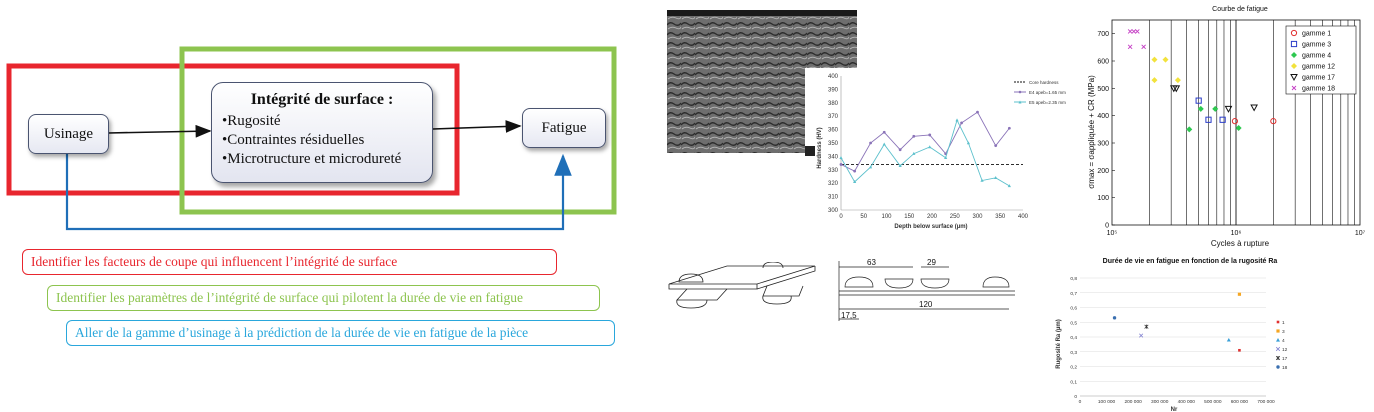 The height and width of the screenshot is (412, 1374). Describe the element at coordinates (1360, 233) in the screenshot. I see `wohler-xtick: 10⁷` at that location.